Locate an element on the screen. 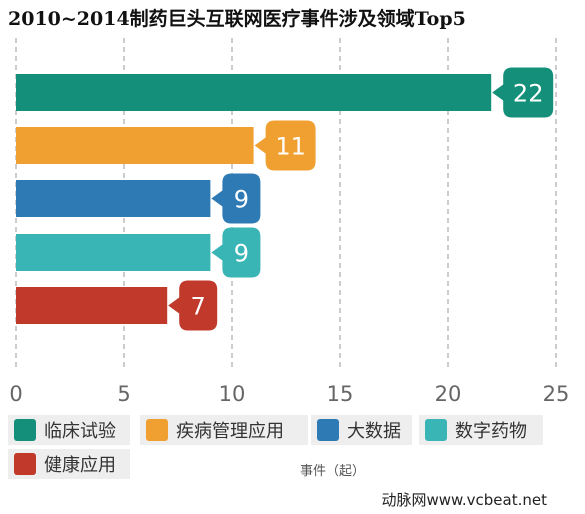 The height and width of the screenshot is (514, 585). legend-item: 健康应用 is located at coordinates (69, 464).